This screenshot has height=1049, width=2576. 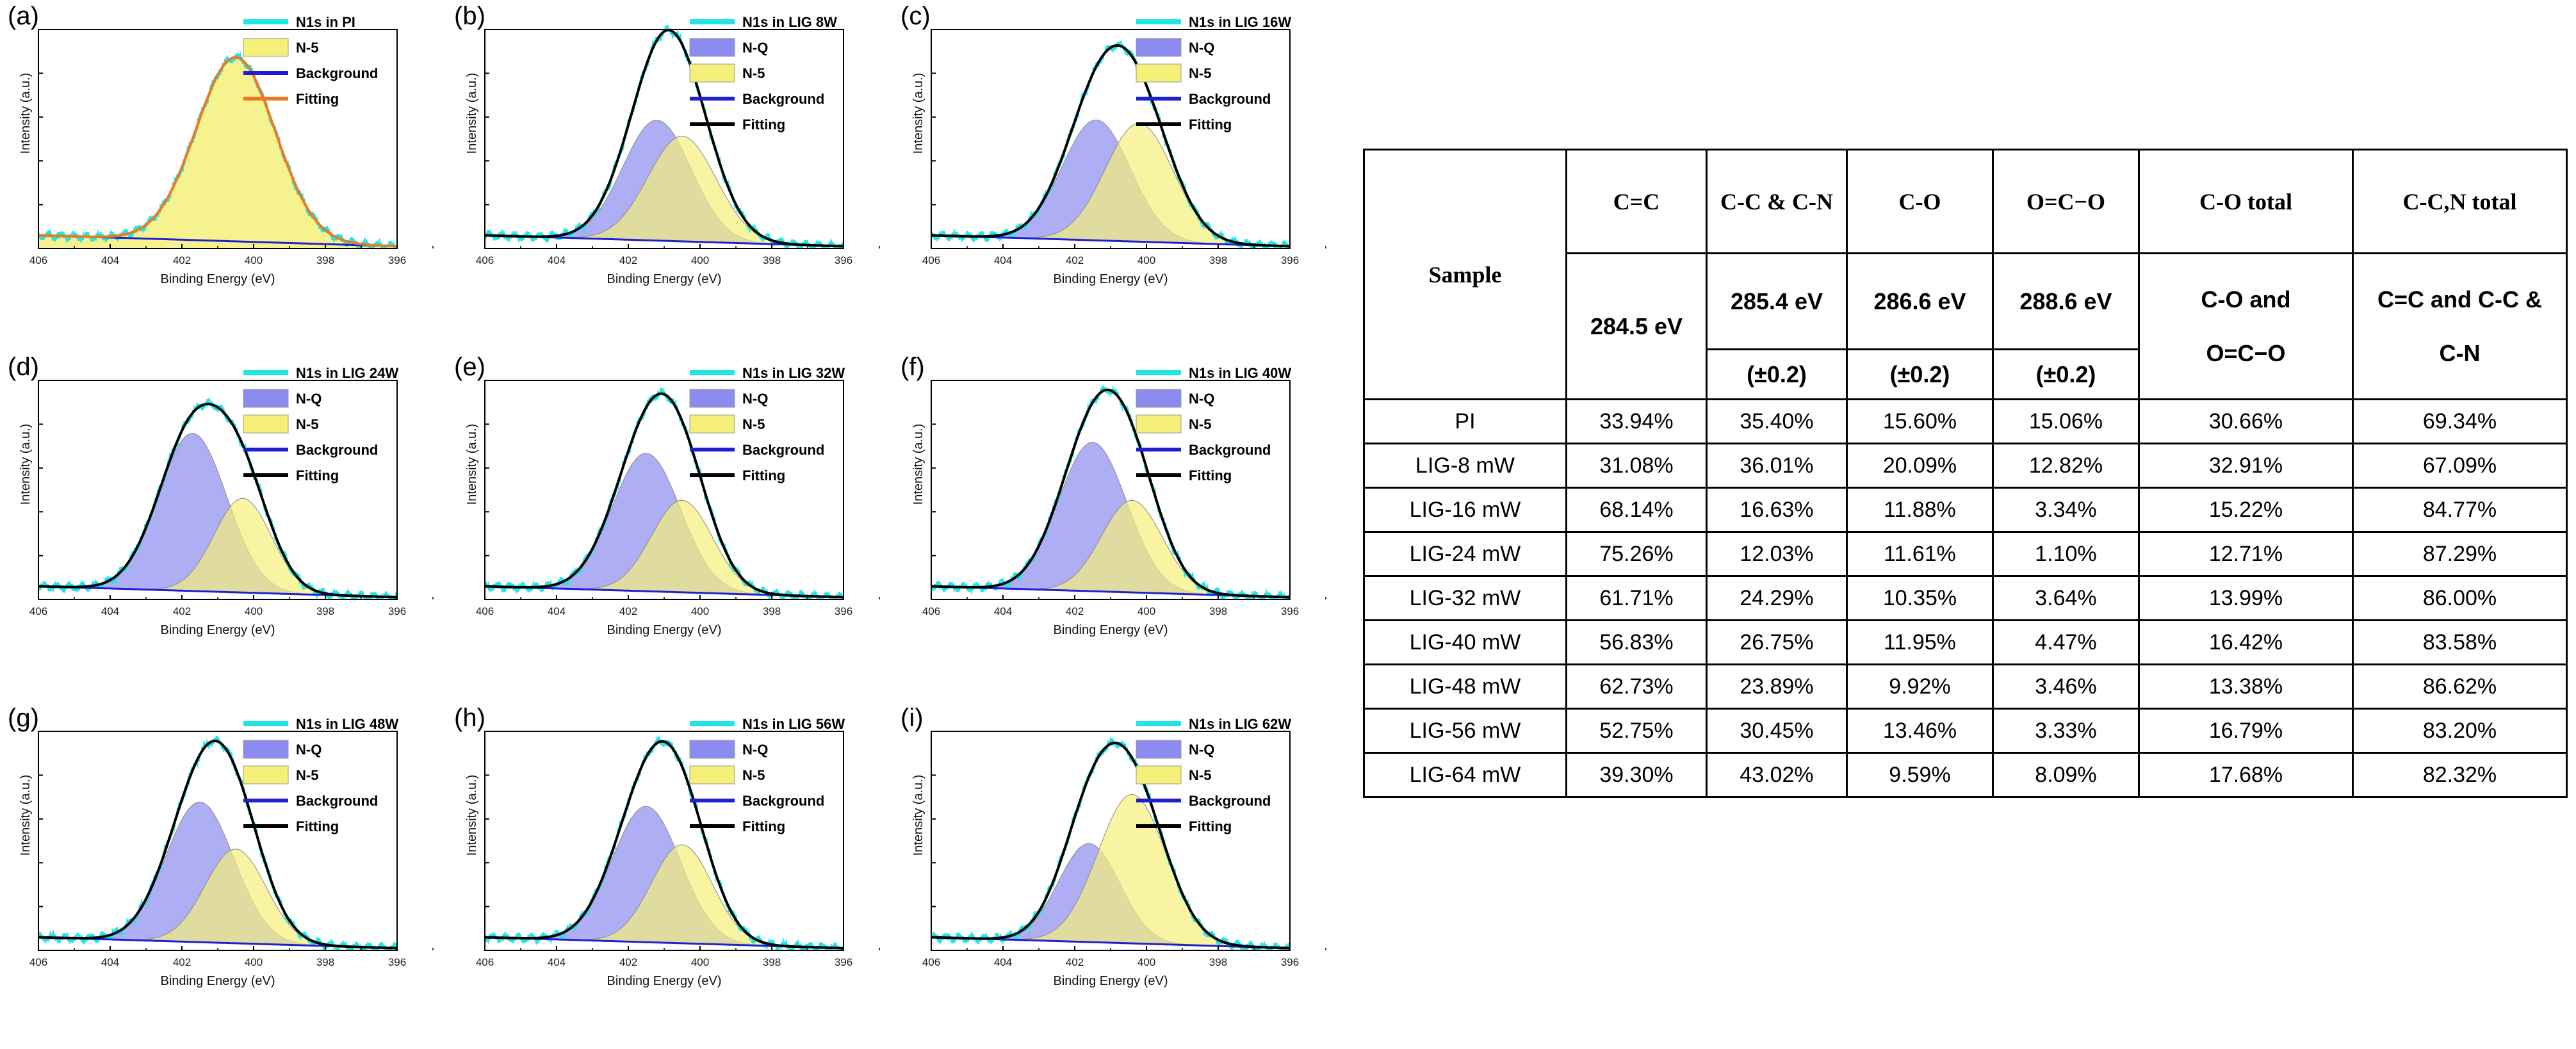 I want to click on x-tick-label: 396, so click(x=843, y=260).